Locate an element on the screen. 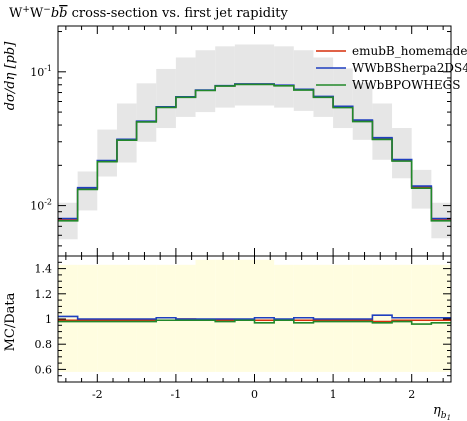  x-tick-label: 2 is located at coordinates (411, 394).